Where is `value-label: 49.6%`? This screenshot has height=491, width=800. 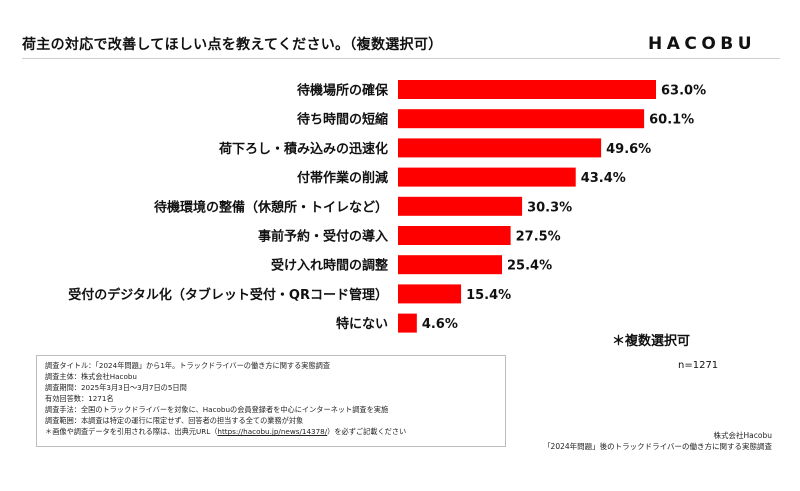 value-label: 49.6% is located at coordinates (628, 149).